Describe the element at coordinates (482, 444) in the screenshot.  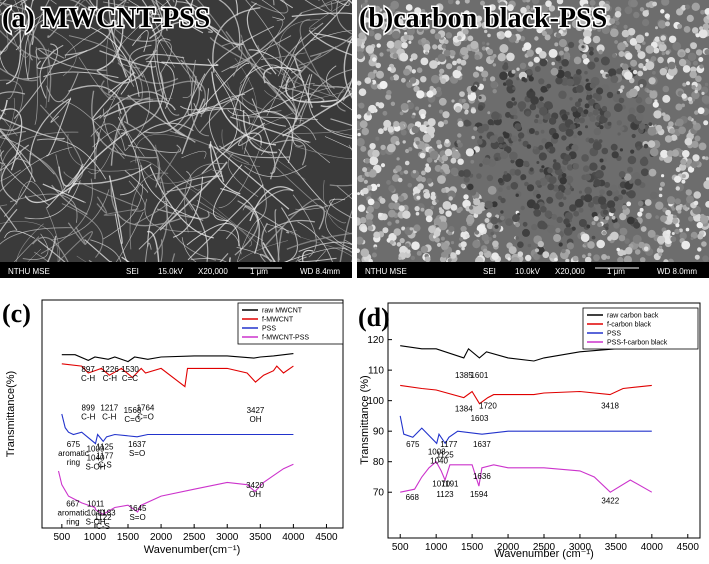
I see `peak-label: 1637` at that location.